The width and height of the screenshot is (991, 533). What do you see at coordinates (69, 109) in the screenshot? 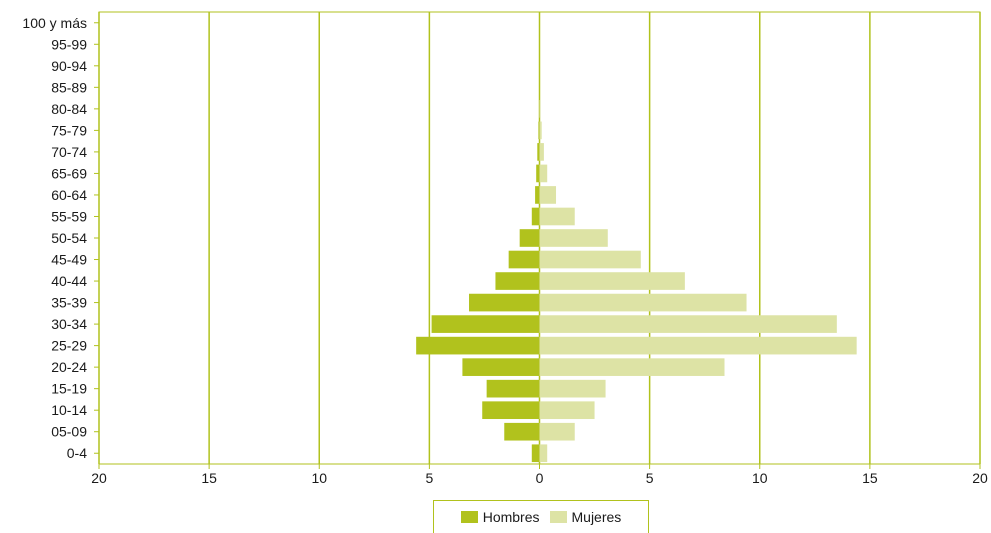
I see `y-category-label: 80-84` at bounding box center [69, 109].